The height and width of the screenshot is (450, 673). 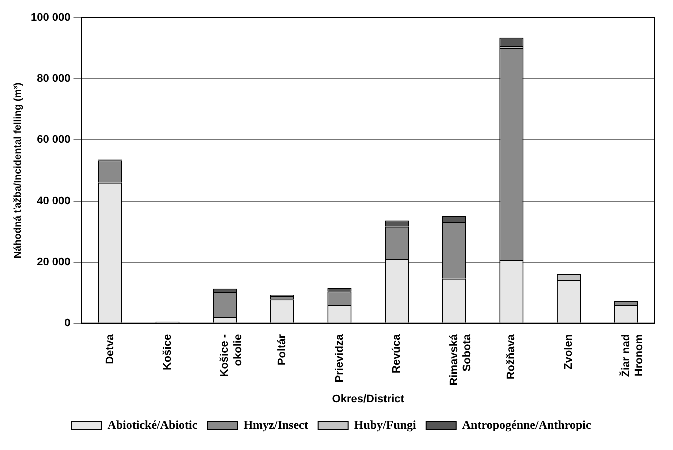 What do you see at coordinates (461, 360) in the screenshot?
I see `x-tick-label: Rimavská Sobota` at bounding box center [461, 360].